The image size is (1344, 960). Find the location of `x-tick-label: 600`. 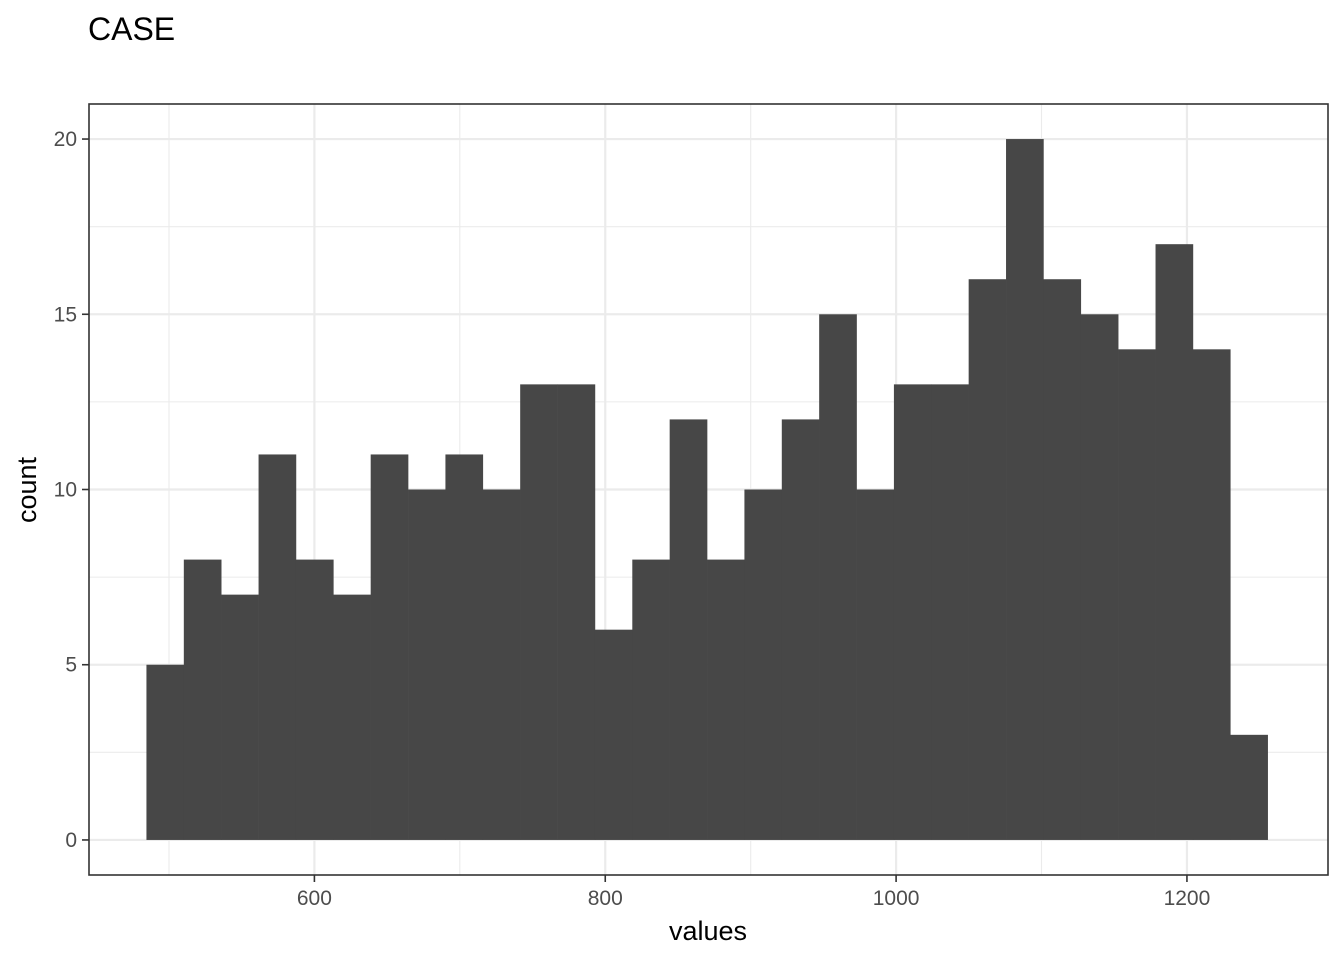

x-tick-label: 600 is located at coordinates (314, 898).